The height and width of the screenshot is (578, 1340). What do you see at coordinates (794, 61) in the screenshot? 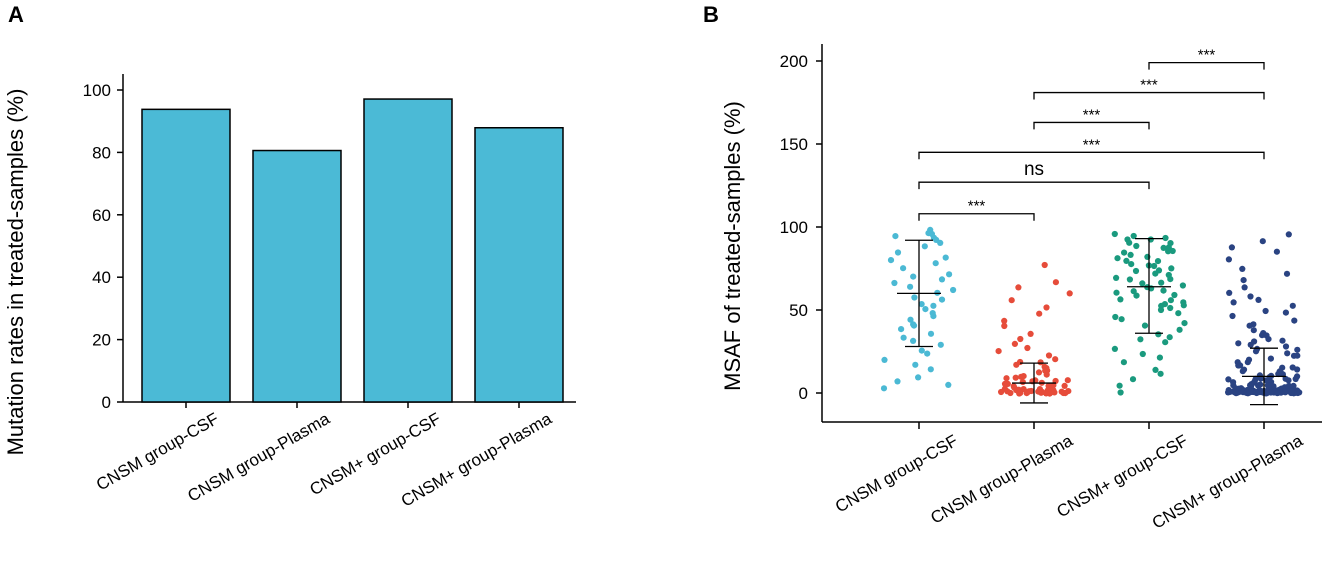
I see `panel-b-y-tick-label: 200` at bounding box center [794, 61].